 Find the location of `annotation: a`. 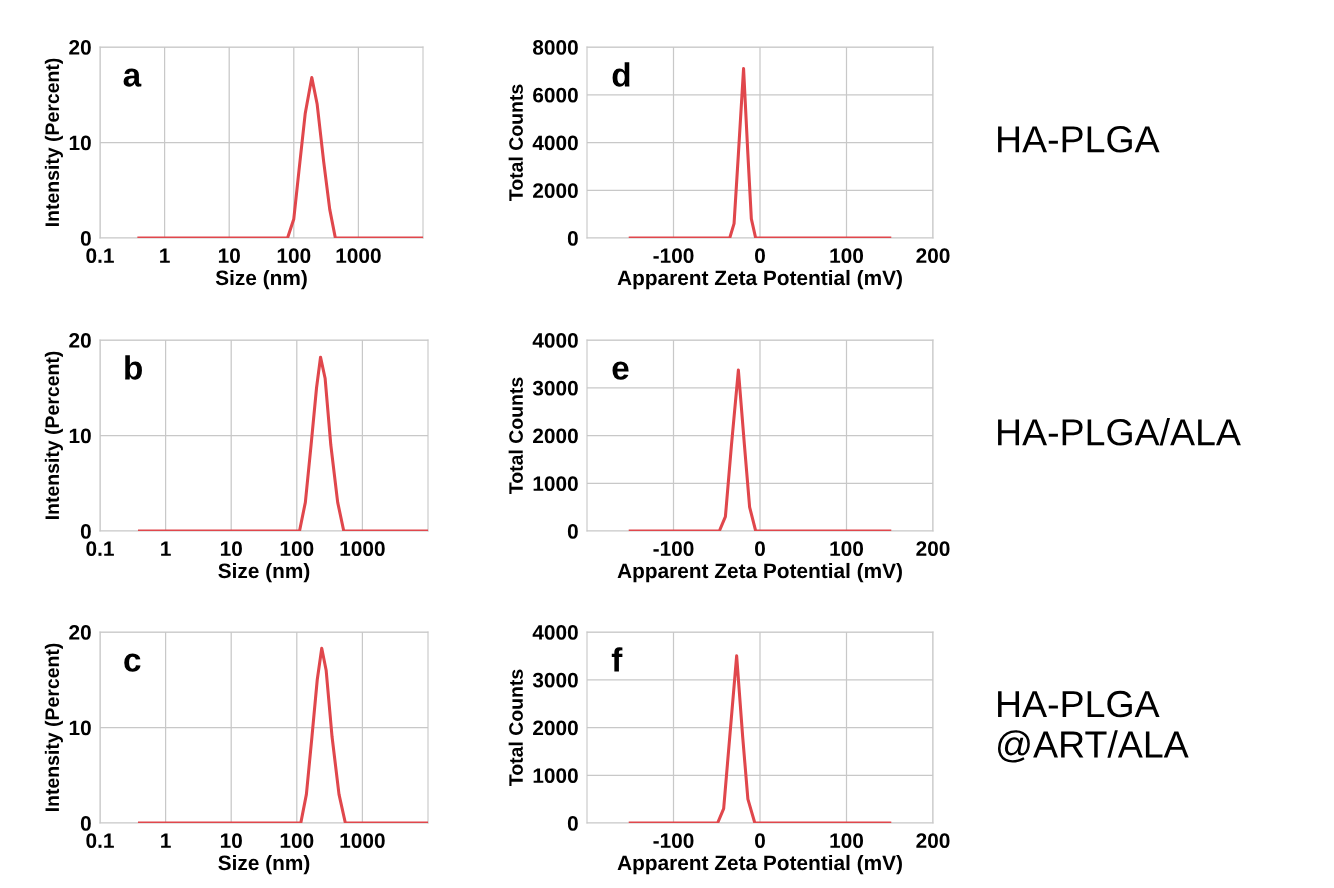

annotation: a is located at coordinates (132, 77).